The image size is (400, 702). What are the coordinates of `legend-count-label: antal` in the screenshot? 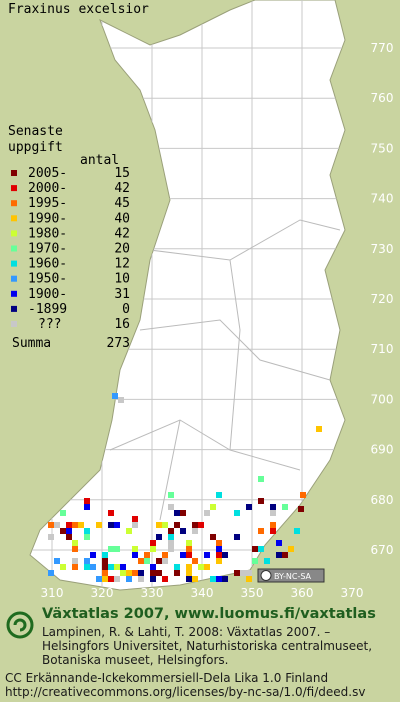 It's located at (99, 160).